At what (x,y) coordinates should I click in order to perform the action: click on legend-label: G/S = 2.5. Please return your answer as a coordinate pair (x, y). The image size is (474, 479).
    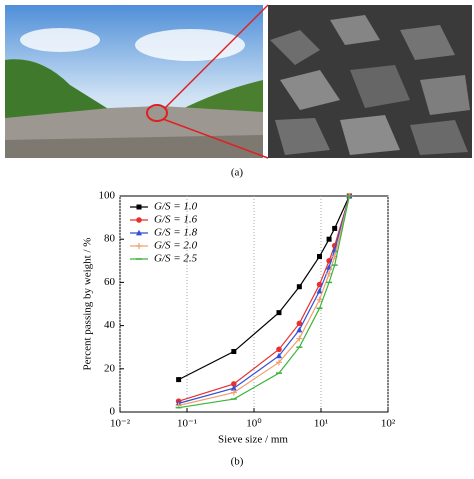
    Looking at the image, I should click on (176, 259).